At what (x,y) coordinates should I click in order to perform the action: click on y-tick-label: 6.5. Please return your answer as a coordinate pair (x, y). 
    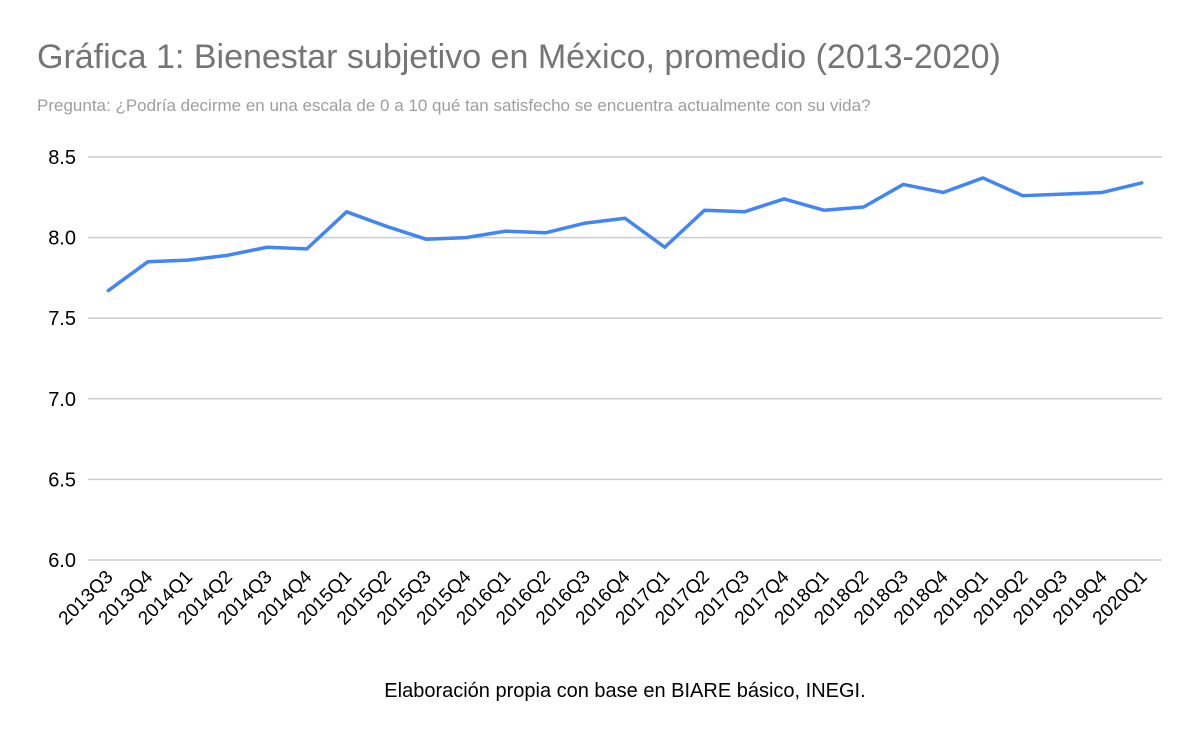
    Looking at the image, I should click on (62, 480).